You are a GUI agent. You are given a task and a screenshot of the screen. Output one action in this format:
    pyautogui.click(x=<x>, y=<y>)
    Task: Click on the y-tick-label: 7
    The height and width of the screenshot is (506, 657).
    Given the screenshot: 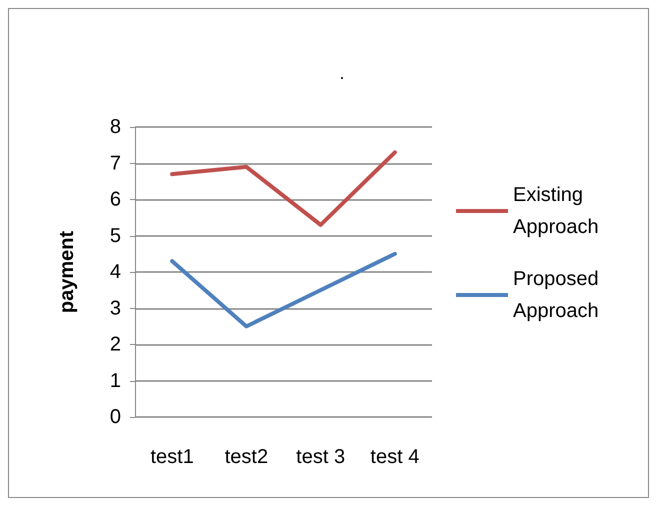 What is the action you would take?
    pyautogui.click(x=115, y=163)
    